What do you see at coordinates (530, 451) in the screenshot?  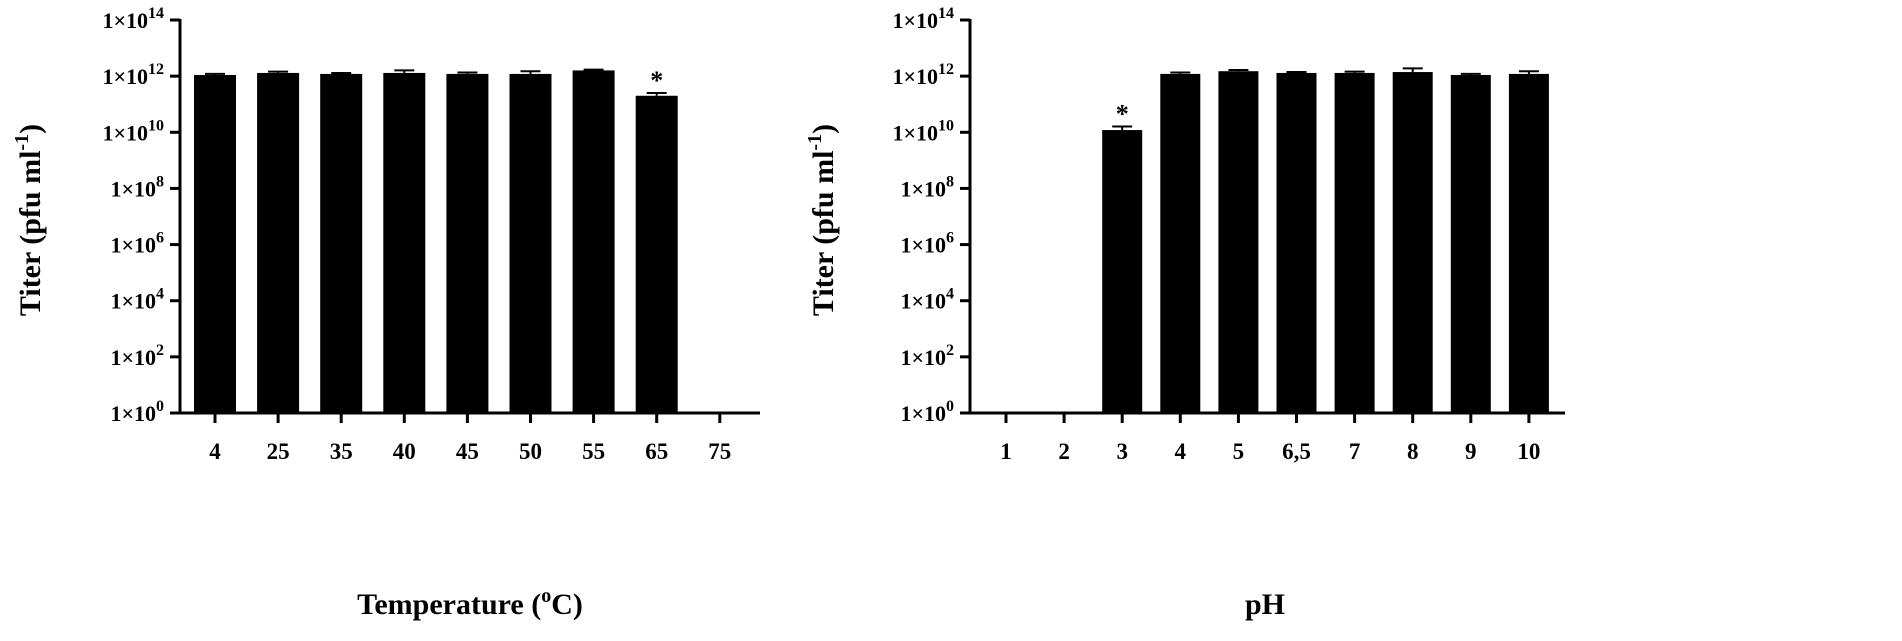 I see `x-tick-label: 50` at bounding box center [530, 451].